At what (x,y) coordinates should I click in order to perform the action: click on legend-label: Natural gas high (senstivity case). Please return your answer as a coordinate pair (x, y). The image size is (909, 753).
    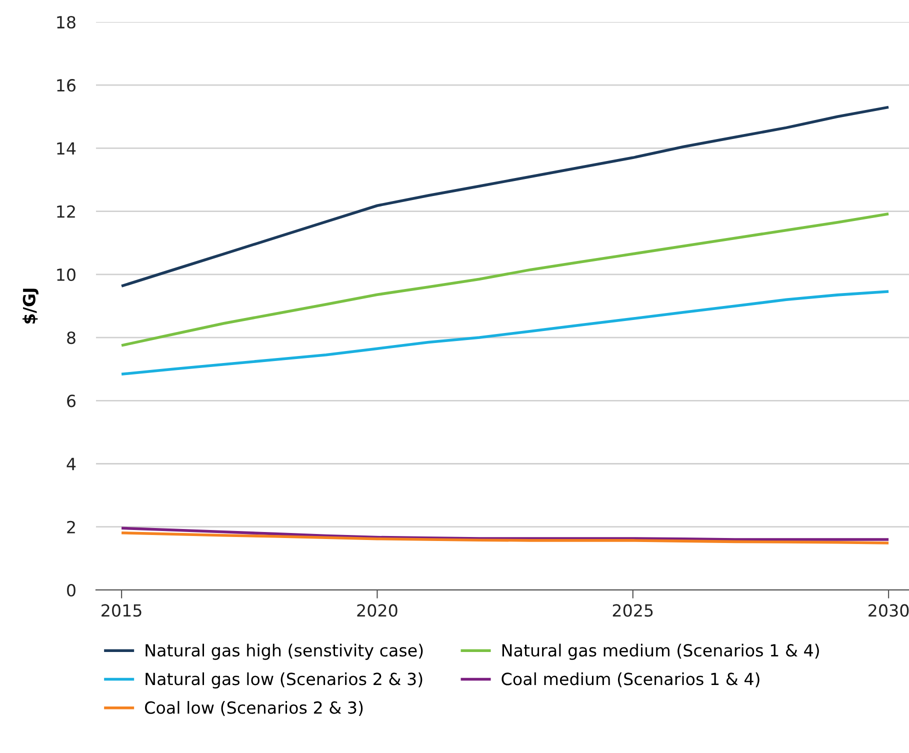
    Looking at the image, I should click on (284, 652).